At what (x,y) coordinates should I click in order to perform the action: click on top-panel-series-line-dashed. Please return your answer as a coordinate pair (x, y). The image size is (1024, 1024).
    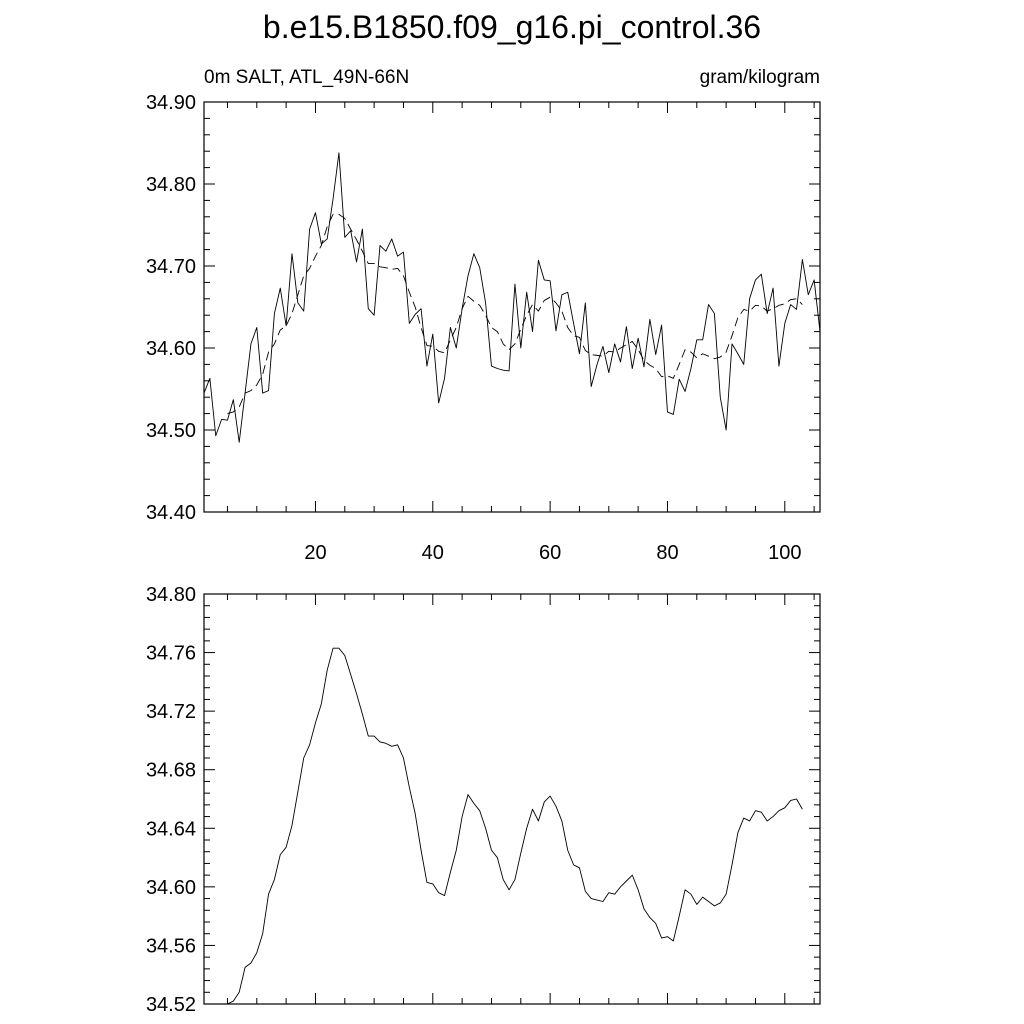
    Looking at the image, I should click on (515, 314).